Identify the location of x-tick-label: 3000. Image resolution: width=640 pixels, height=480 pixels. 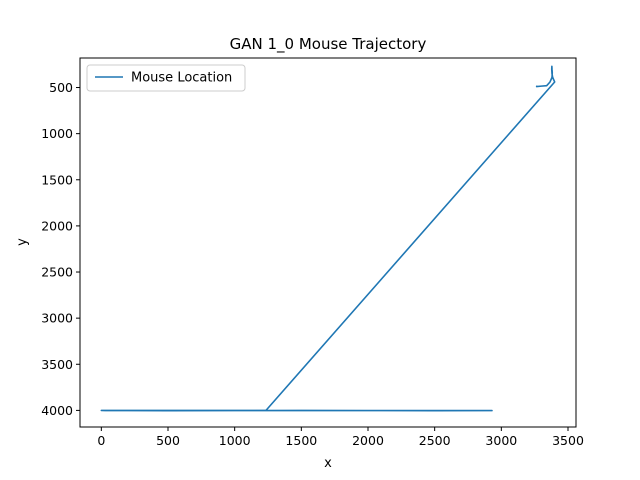
(501, 440).